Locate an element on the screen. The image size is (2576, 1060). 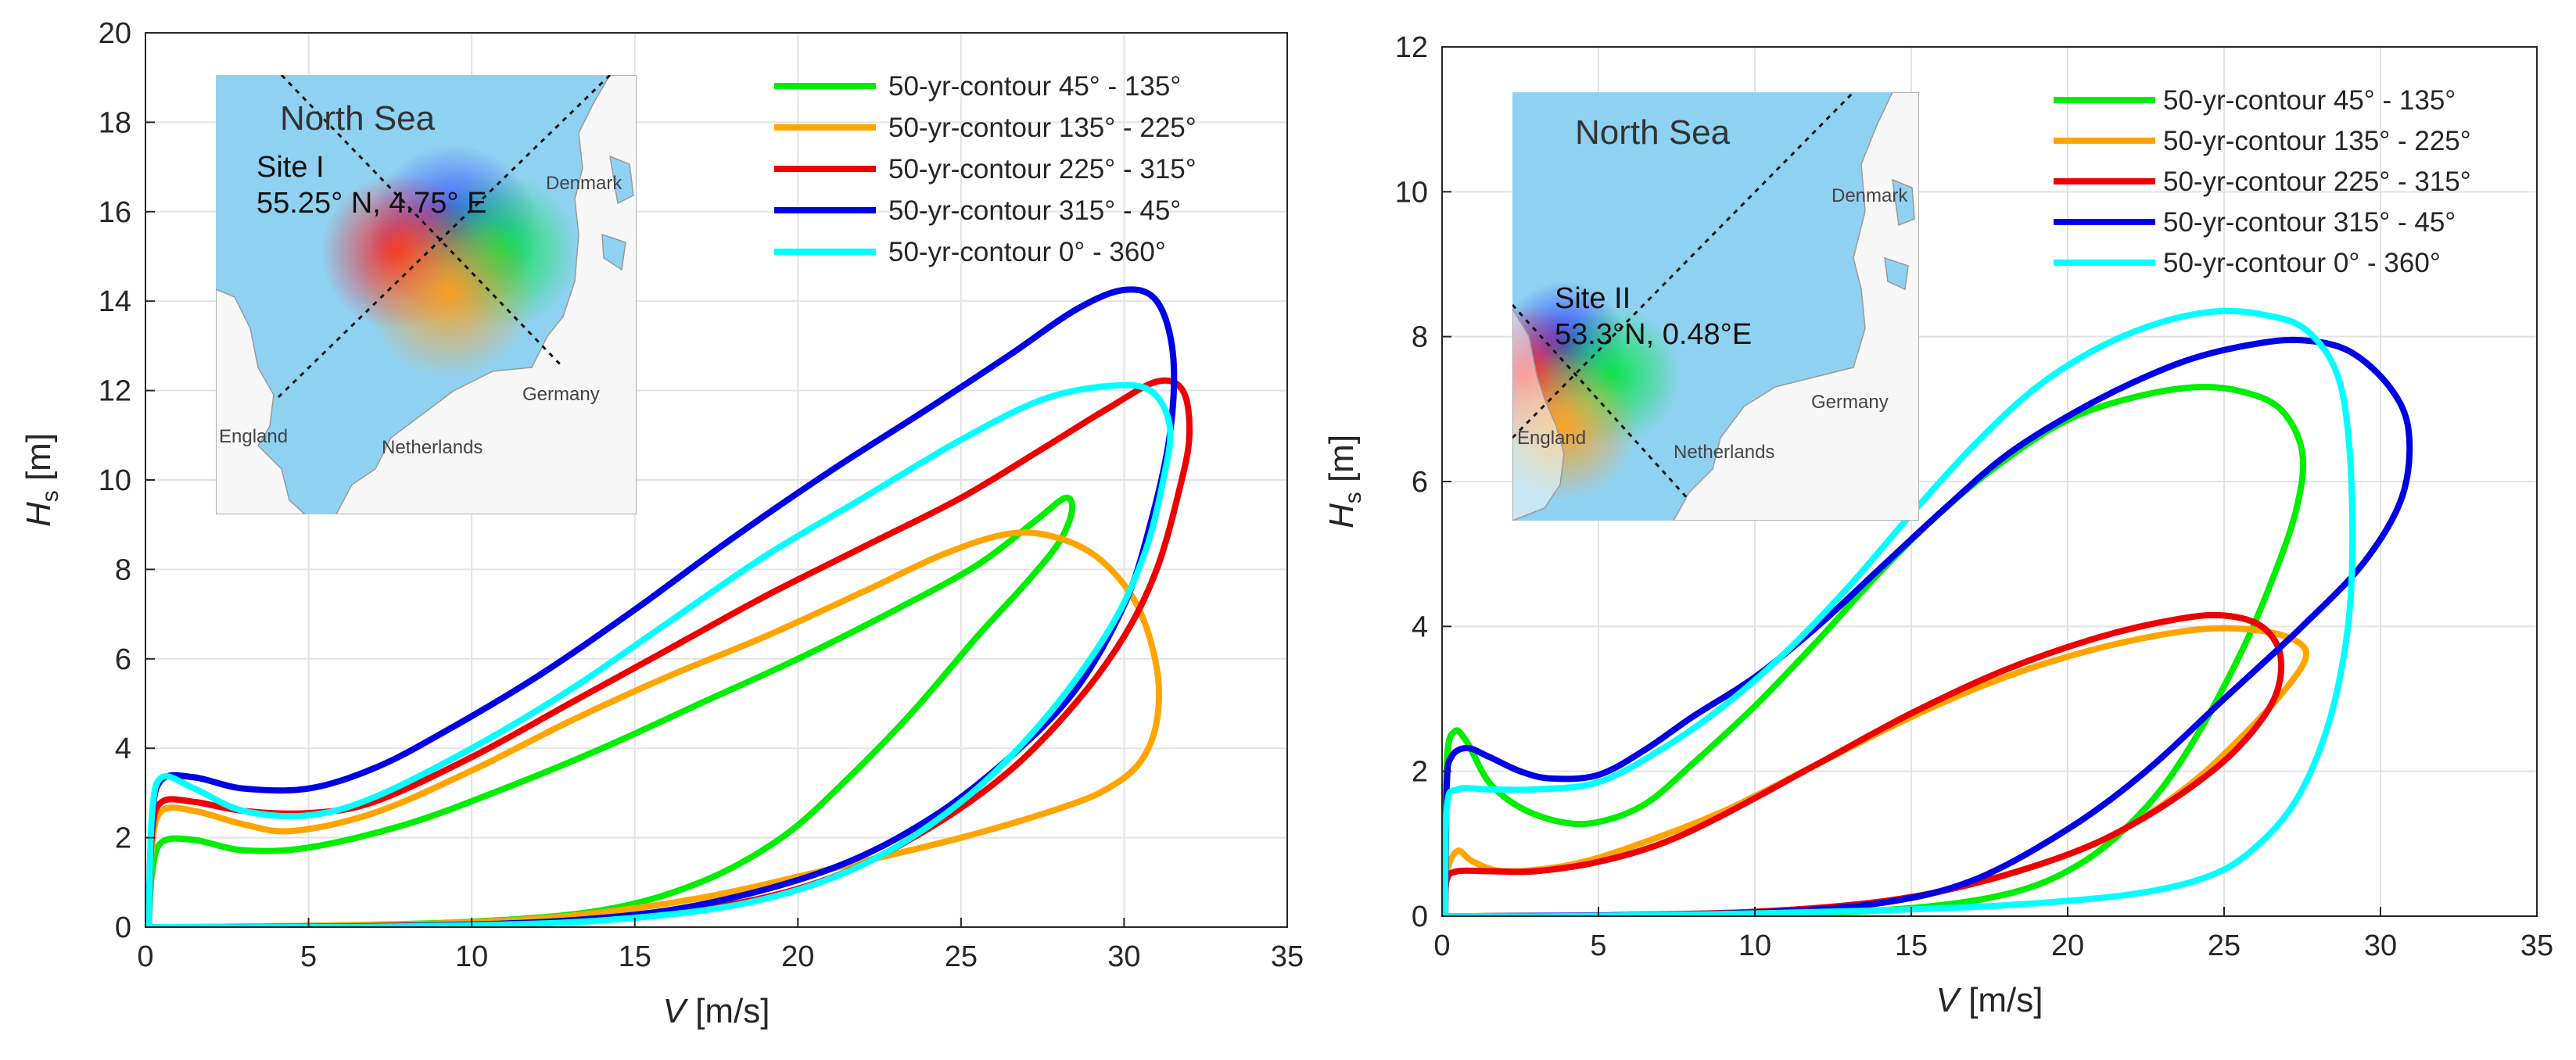
y-tick-label: 20 is located at coordinates (115, 33).